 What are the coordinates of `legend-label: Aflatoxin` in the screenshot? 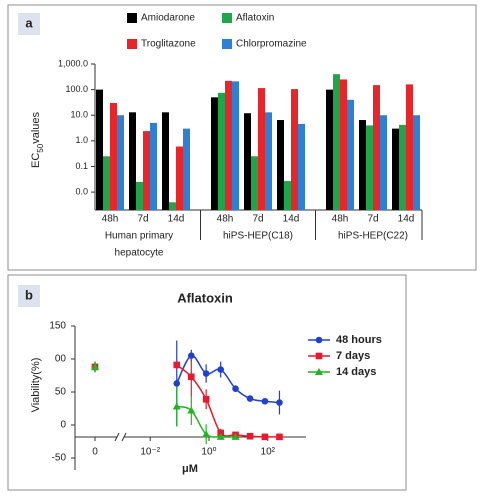 It's located at (255, 18).